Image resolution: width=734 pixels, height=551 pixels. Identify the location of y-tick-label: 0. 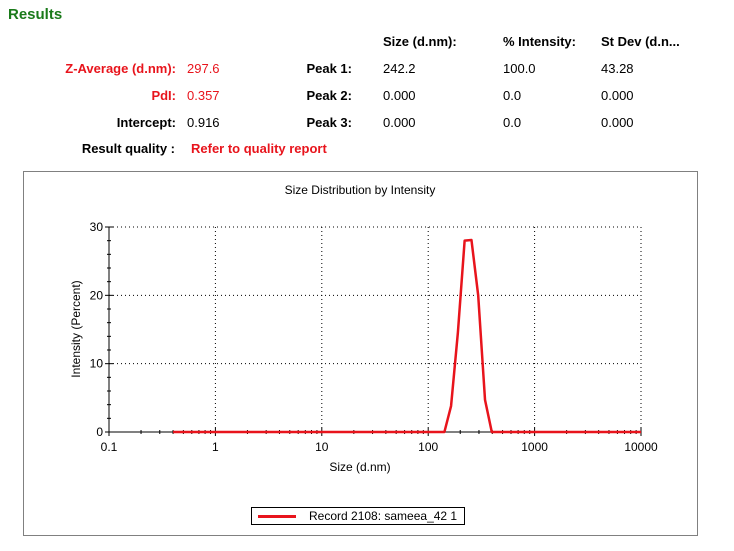
(99, 432).